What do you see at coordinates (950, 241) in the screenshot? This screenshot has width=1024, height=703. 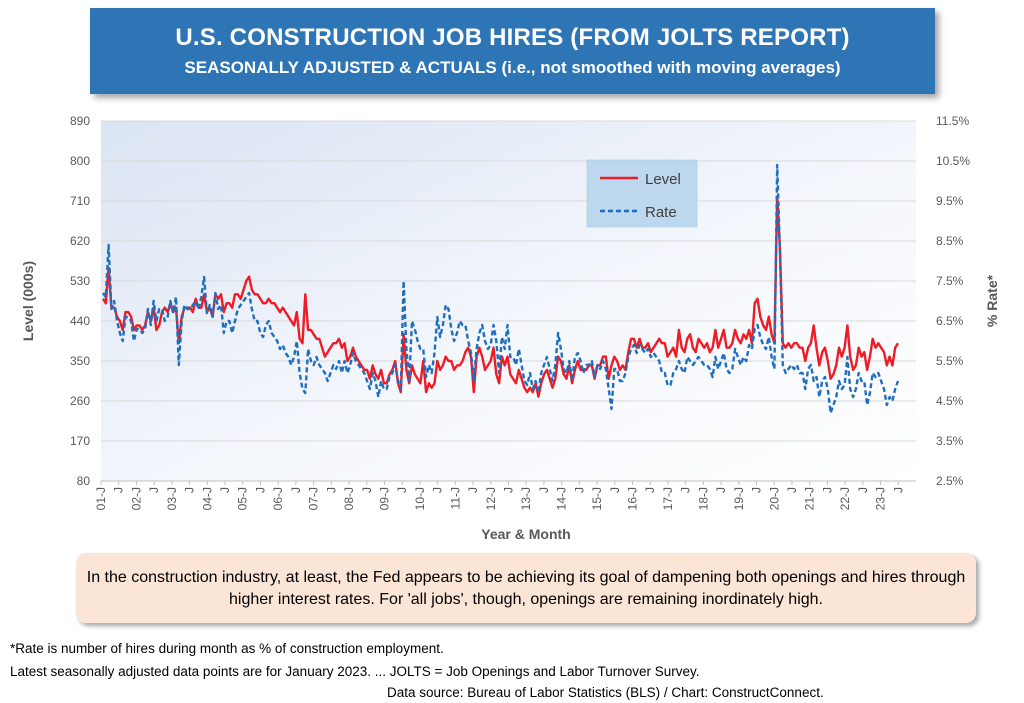 I see `y2-tick-label: 8.5%` at bounding box center [950, 241].